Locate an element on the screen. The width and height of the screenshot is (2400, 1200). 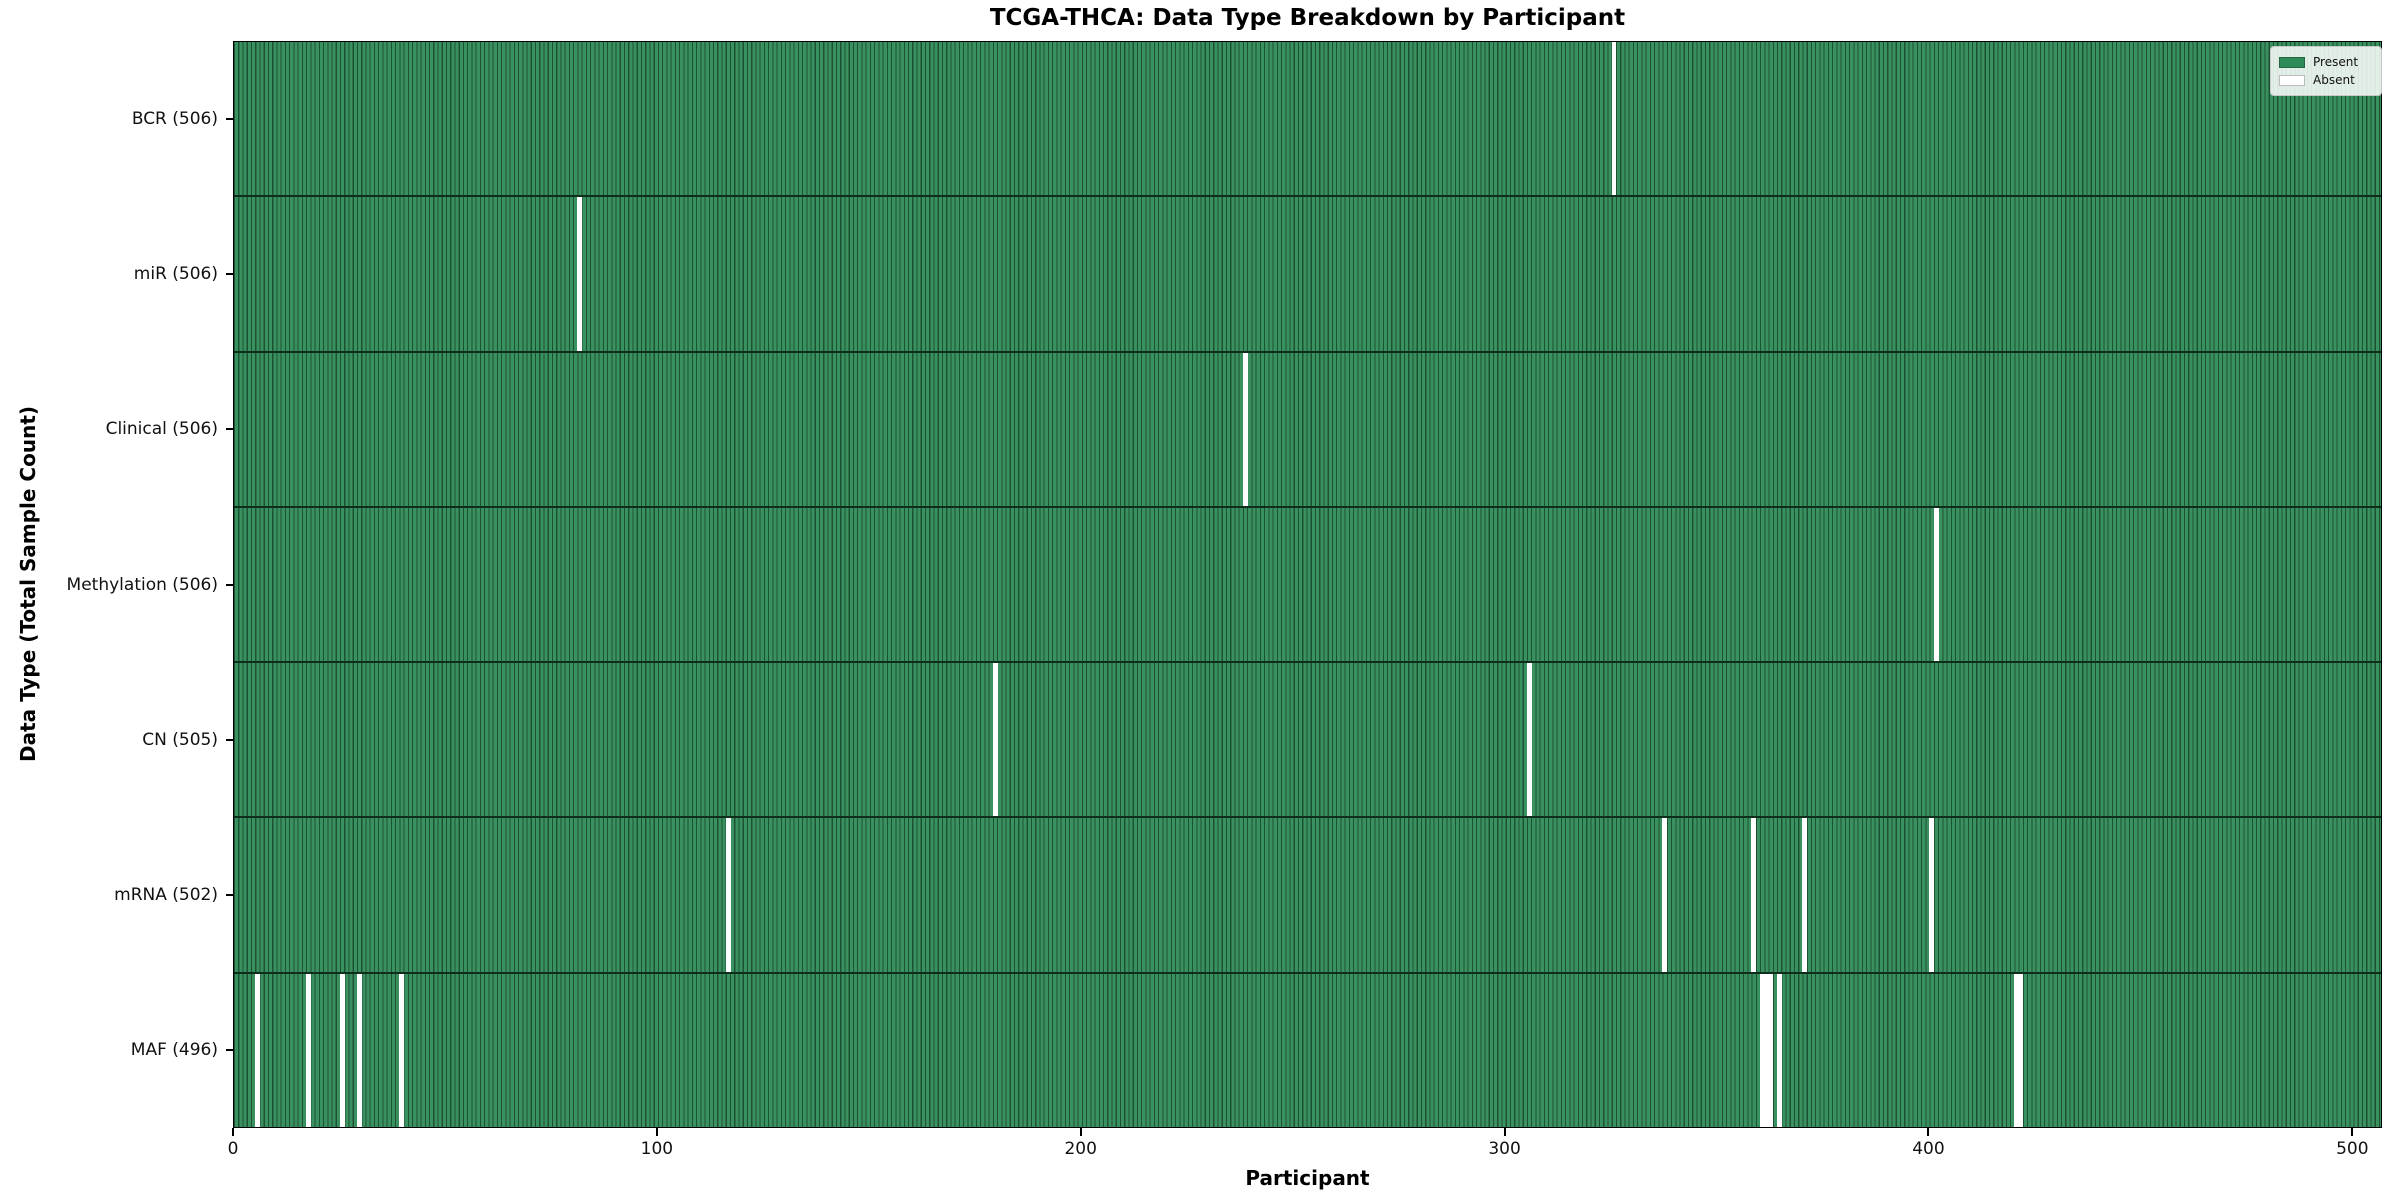
legend-label-present: Present is located at coordinates (2336, 62).